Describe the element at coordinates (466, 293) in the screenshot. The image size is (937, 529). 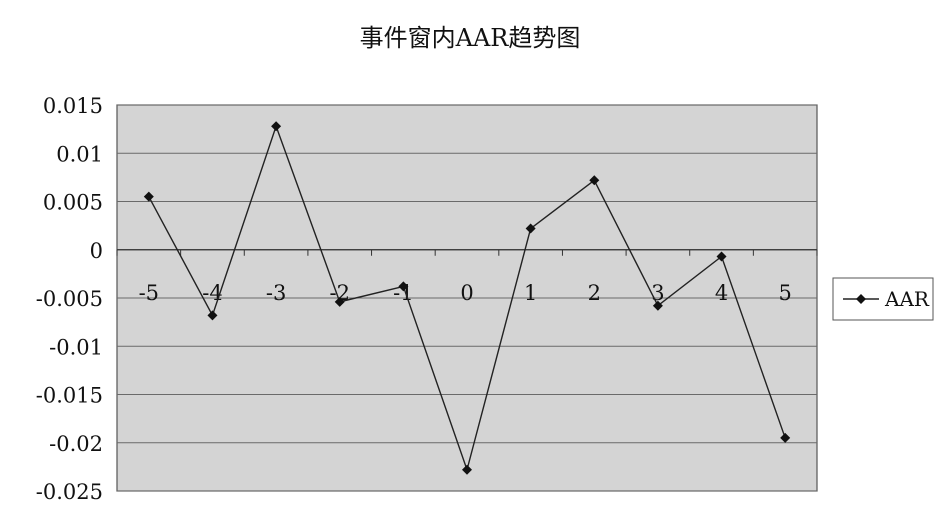
I see `x-tick-label: 0` at that location.